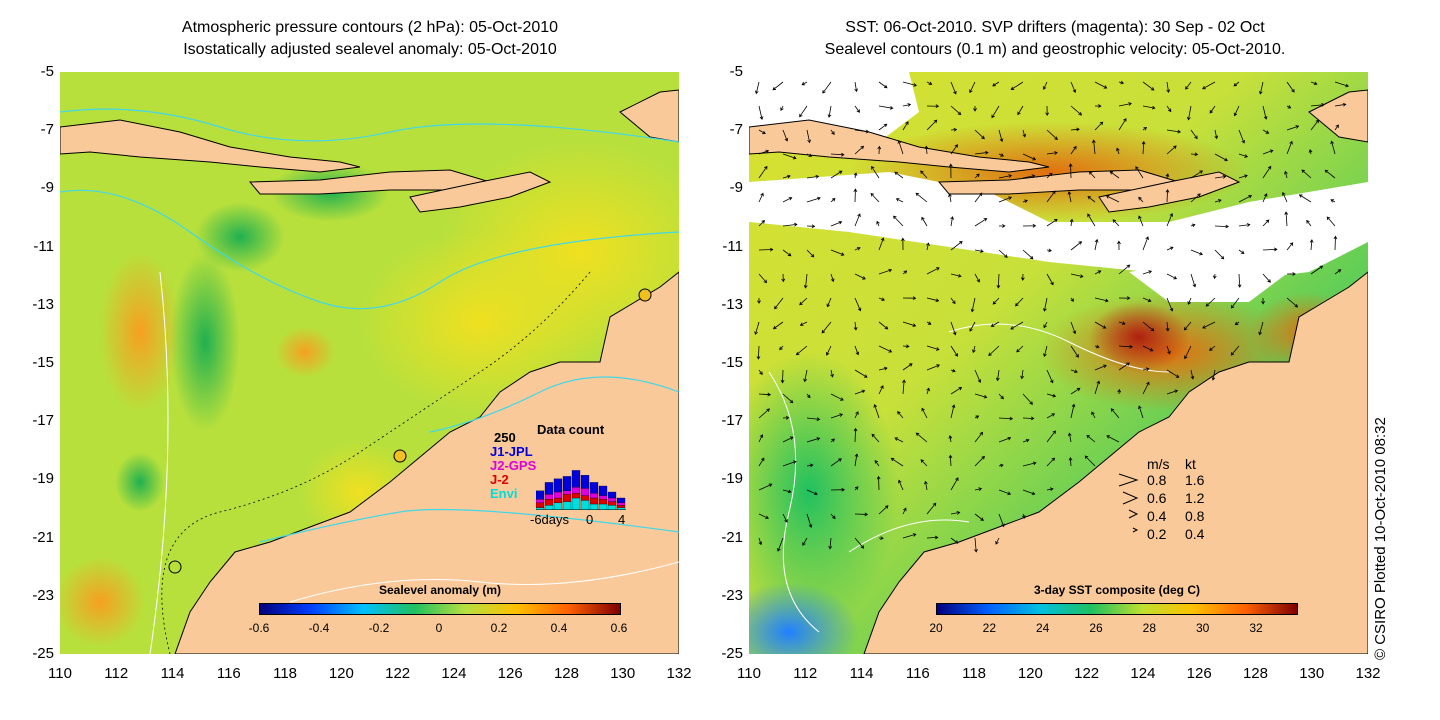 The width and height of the screenshot is (1440, 720). I want to click on timor-land, so click(480, 192).